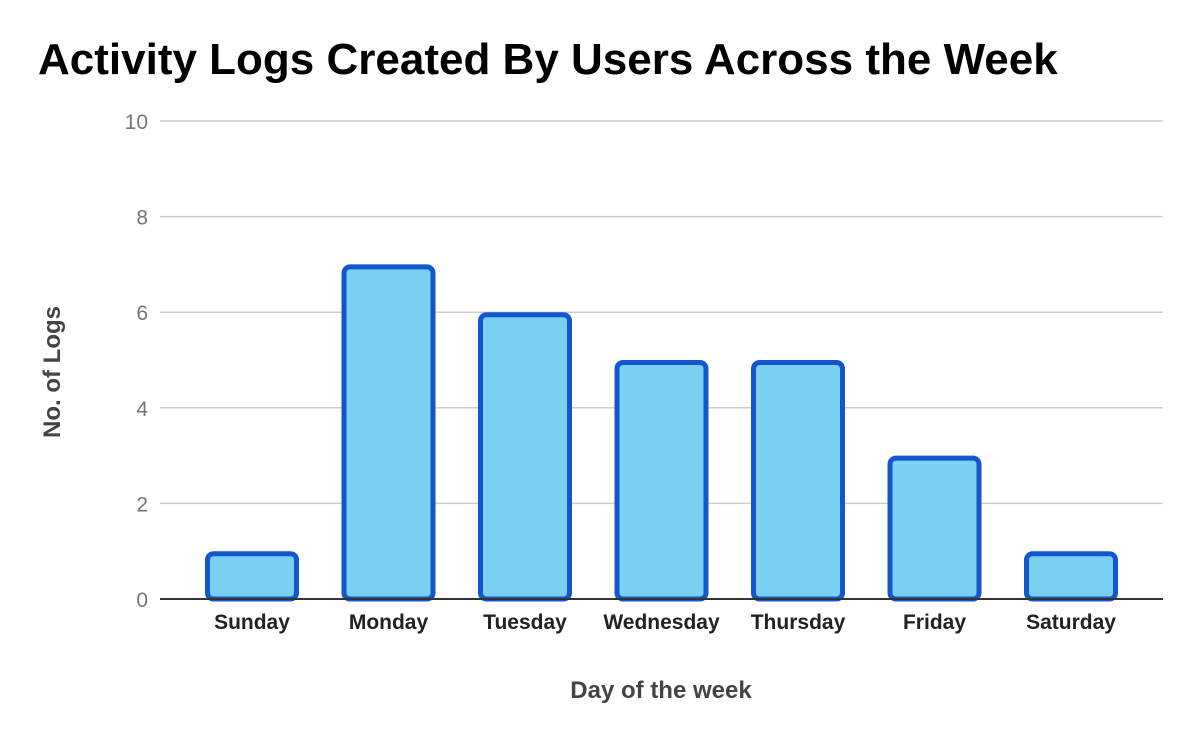 Image resolution: width=1200 pixels, height=742 pixels. Describe the element at coordinates (388, 433) in the screenshot. I see `bar-monday` at that location.